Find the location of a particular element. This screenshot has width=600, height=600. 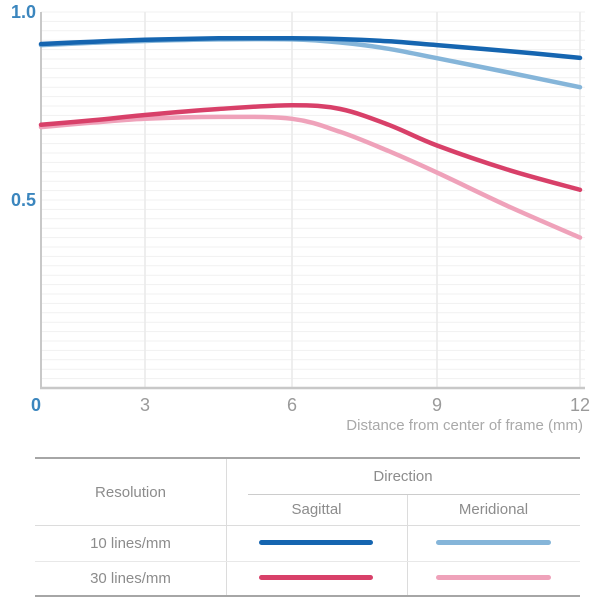

svg-text: 6 is located at coordinates (292, 405).